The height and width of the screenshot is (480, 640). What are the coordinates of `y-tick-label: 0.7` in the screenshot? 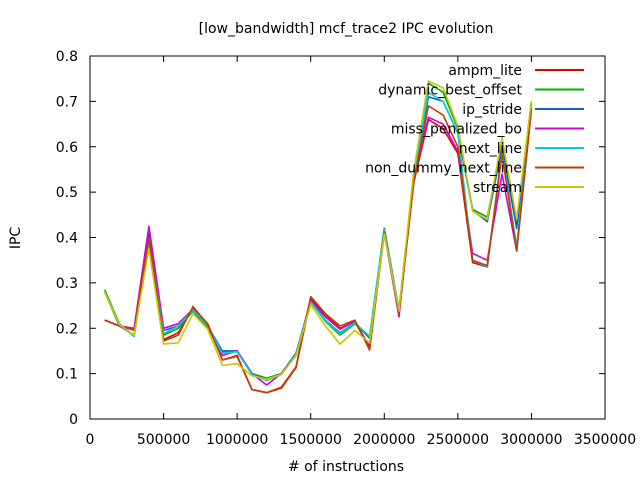 It's located at (67, 102).